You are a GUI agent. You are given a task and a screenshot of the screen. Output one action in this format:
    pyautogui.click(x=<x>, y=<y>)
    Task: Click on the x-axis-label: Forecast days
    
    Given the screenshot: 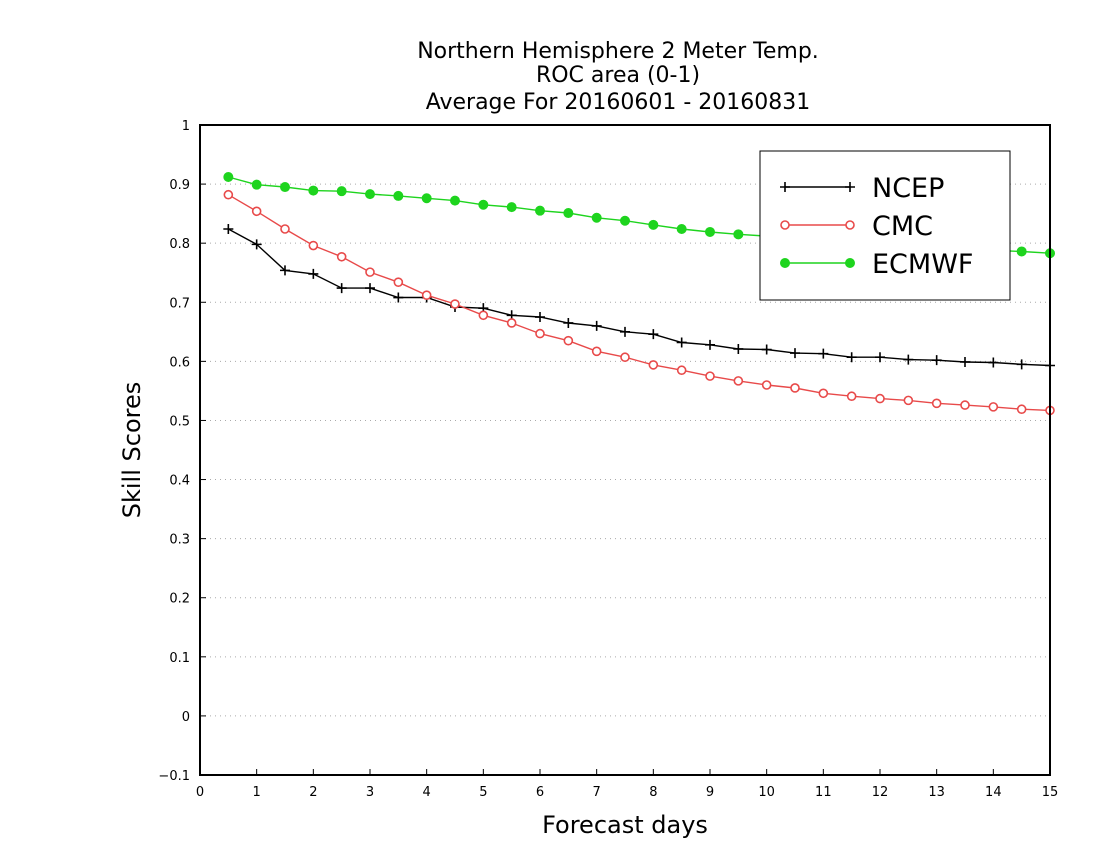 What is the action you would take?
    pyautogui.click(x=625, y=825)
    